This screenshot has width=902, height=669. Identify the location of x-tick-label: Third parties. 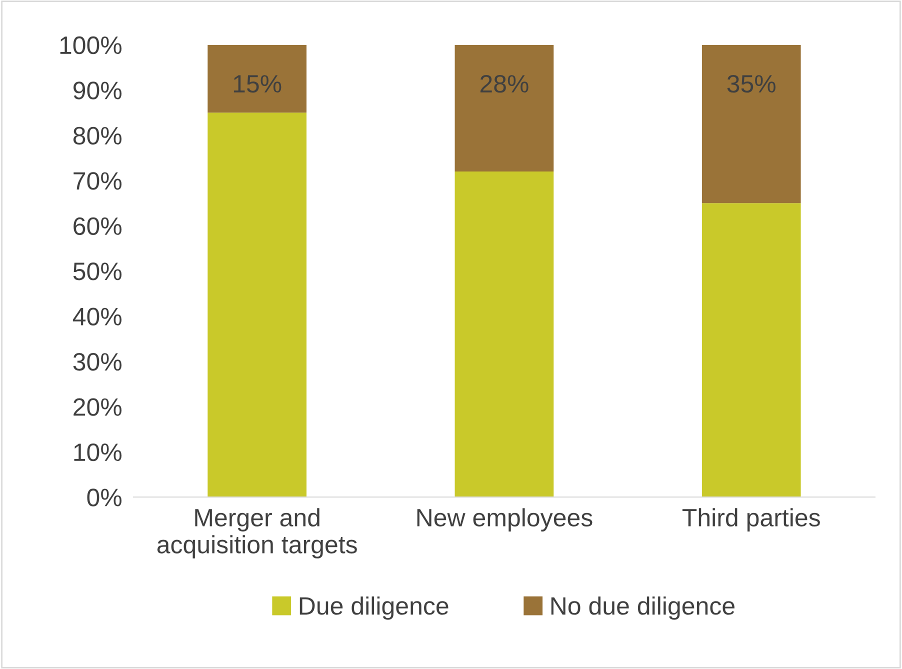
(751, 520).